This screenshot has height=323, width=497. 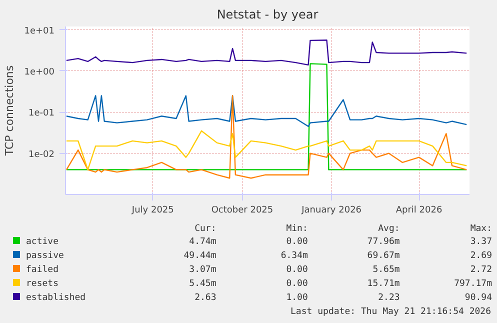 I want to click on y-tick-label: 1e-02, so click(x=41, y=155).